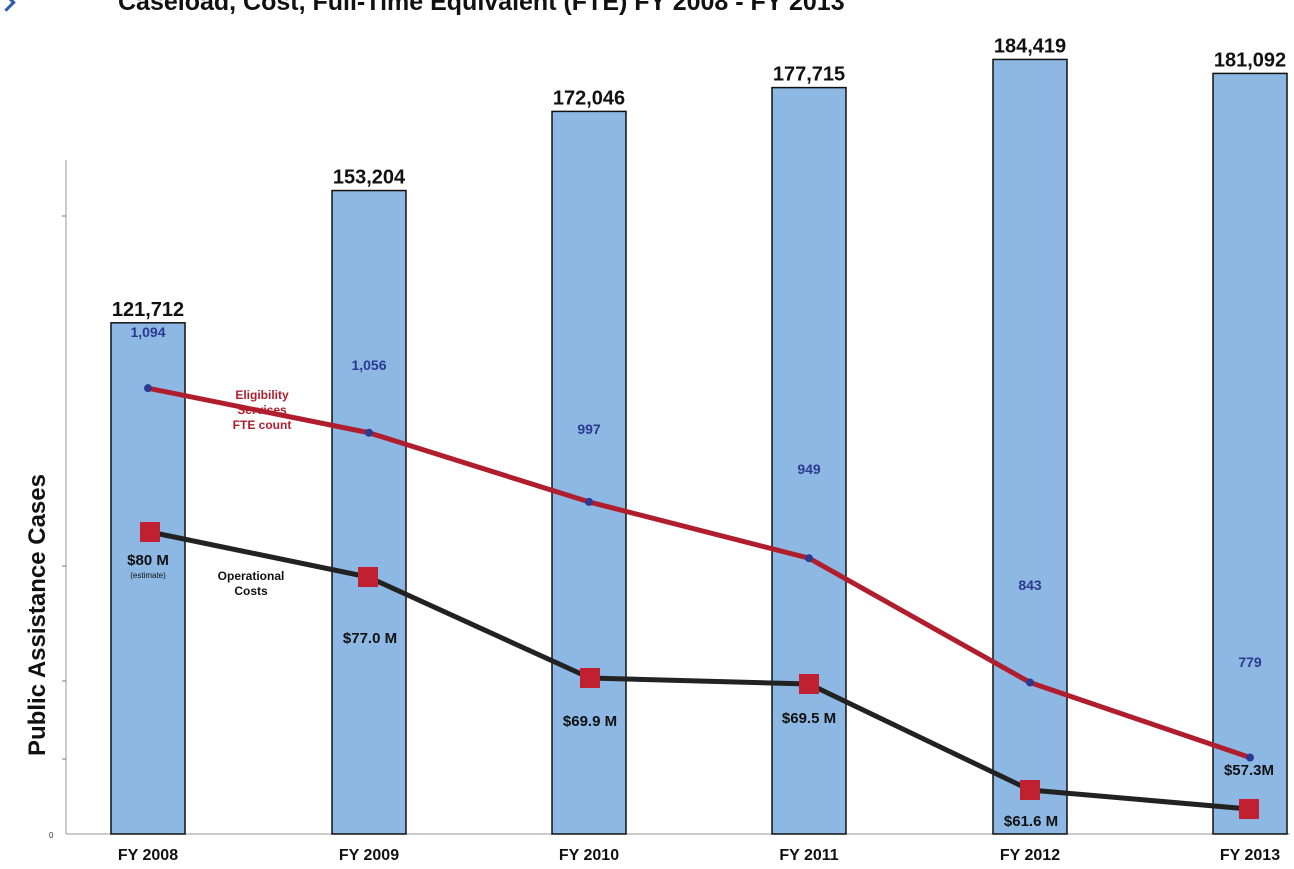 The image size is (1294, 869). Describe the element at coordinates (369, 178) in the screenshot. I see `bar-value-label: 153,204` at that location.